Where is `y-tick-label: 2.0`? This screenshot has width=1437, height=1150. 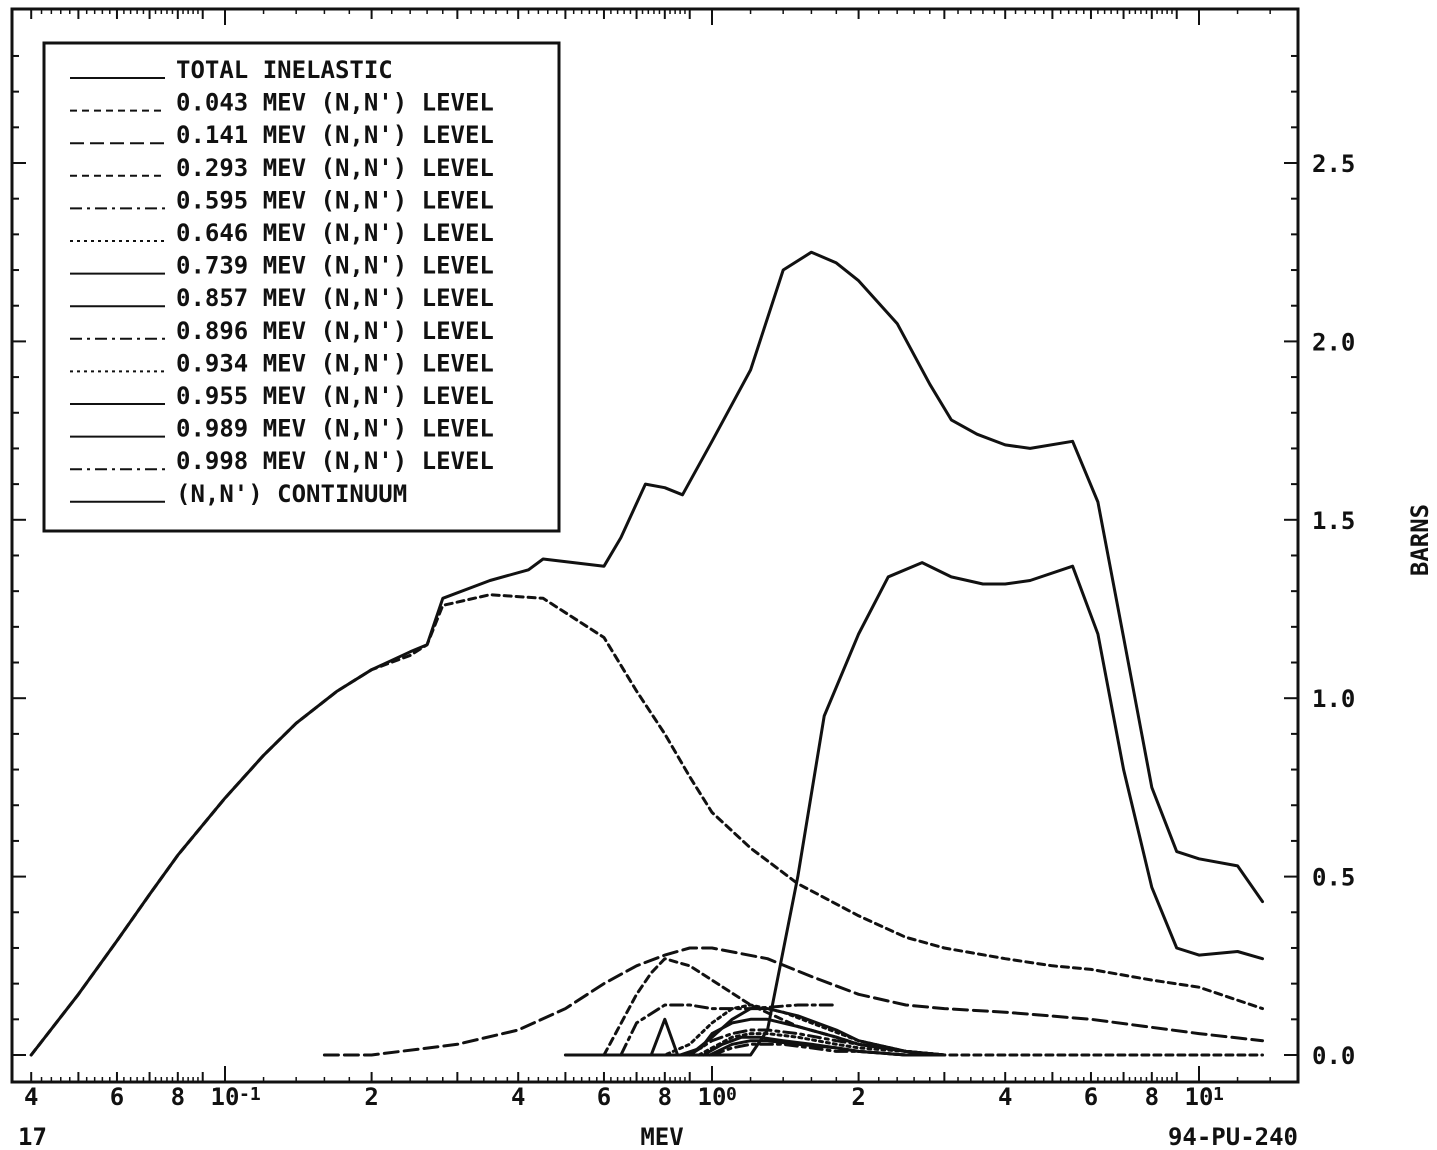 y-tick-label: 2.0 is located at coordinates (1333, 342).